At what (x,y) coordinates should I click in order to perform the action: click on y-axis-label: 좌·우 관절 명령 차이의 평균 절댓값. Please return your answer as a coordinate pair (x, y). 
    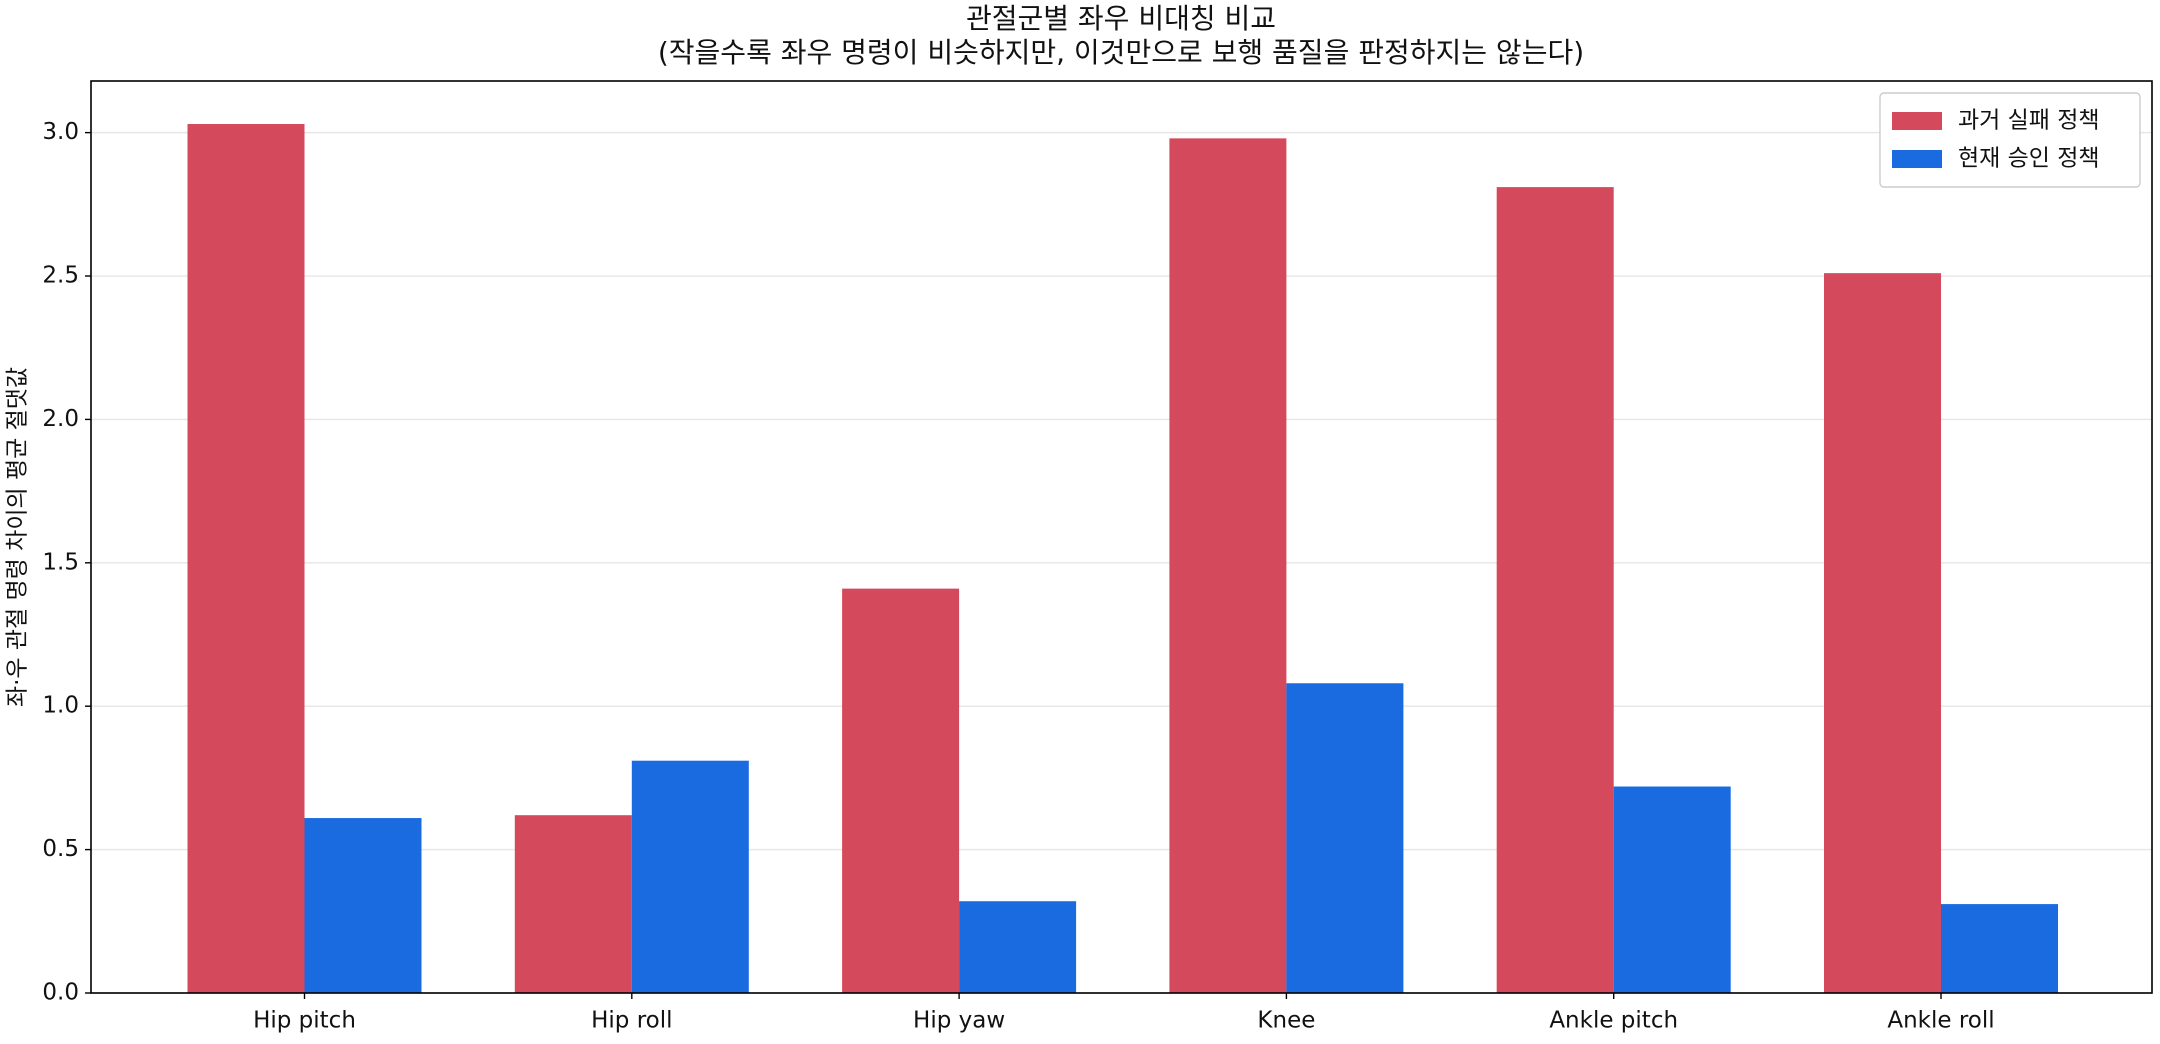
    Looking at the image, I should click on (18, 537).